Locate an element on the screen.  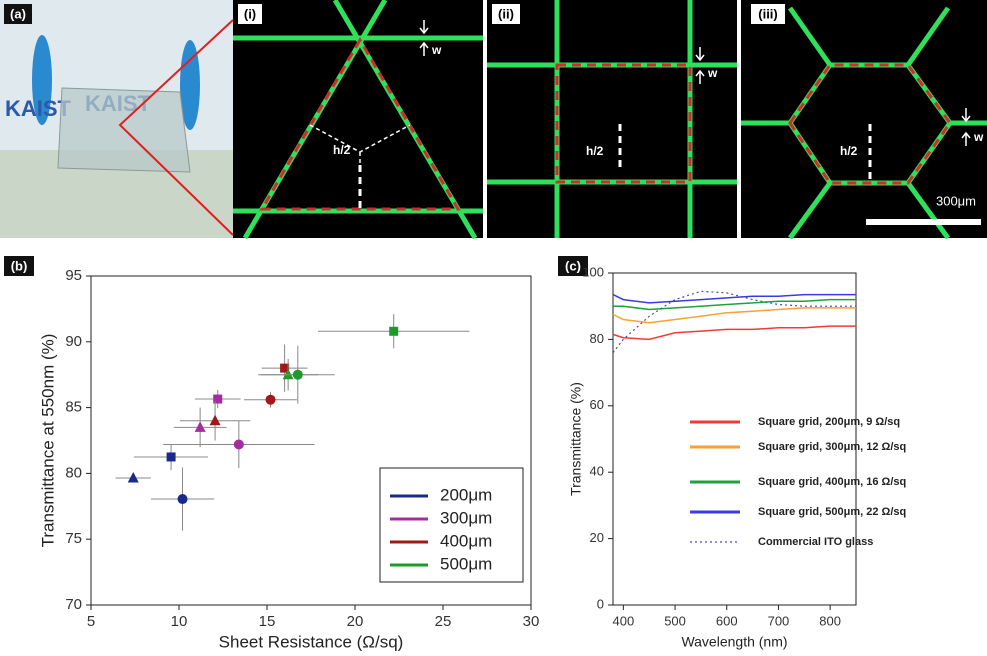
micrograph-triangle: w h/2 (i) is located at coordinates (358, 120).